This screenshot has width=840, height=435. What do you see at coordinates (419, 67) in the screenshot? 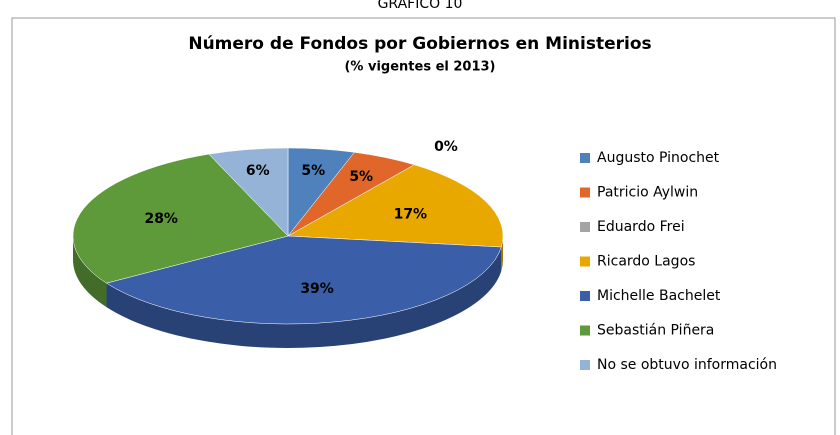
I see `chart-subtitle: (% vigentes el 2013)` at bounding box center [419, 67].